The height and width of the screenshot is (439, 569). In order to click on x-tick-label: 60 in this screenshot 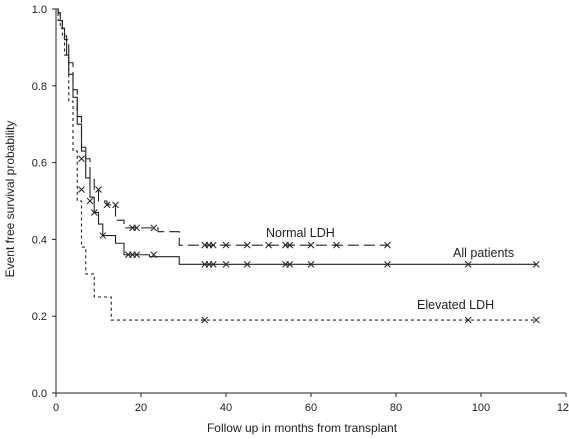, I will do `click(311, 408)`.